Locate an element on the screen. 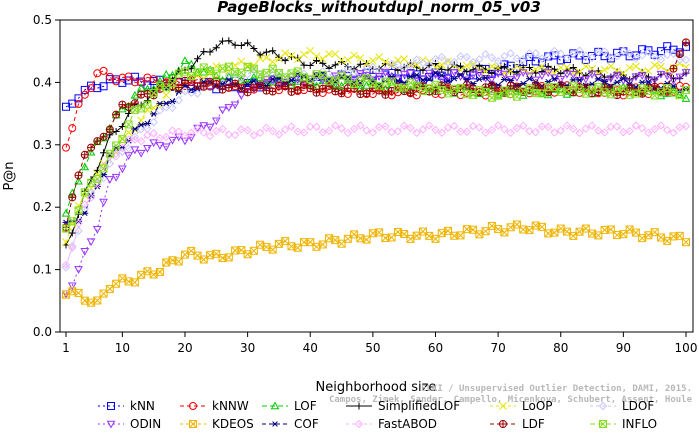  legend-item-kdeos: KDEOS is located at coordinates (217, 424).